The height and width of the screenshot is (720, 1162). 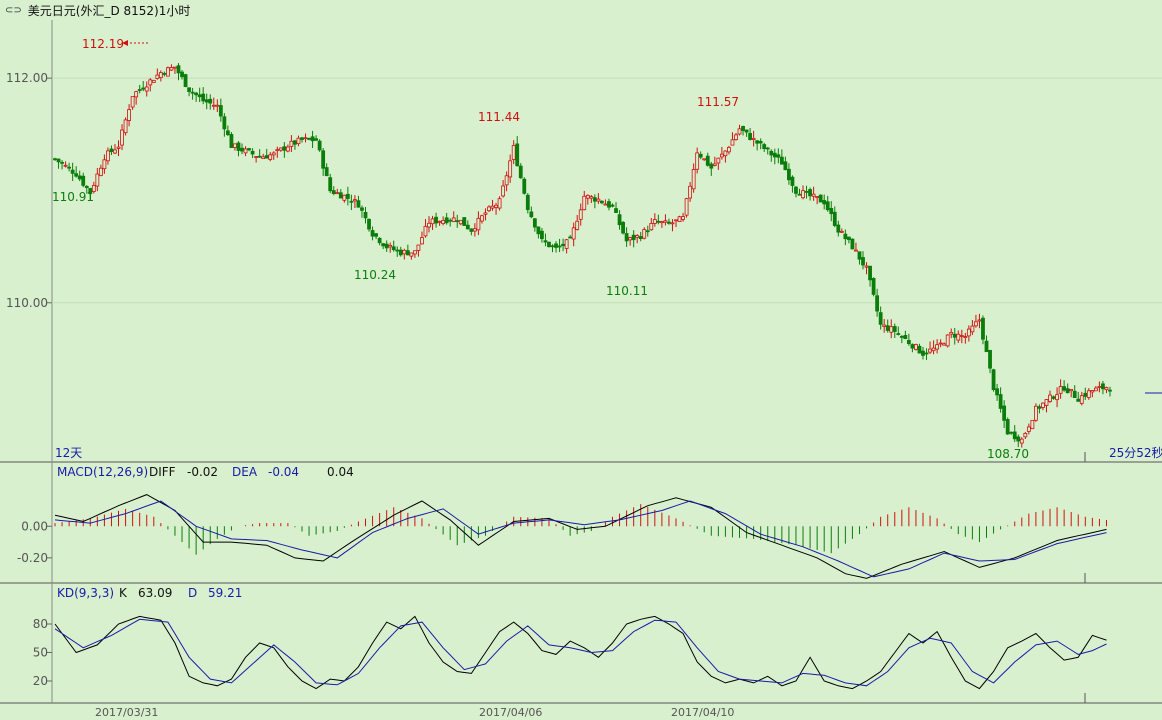 What do you see at coordinates (202, 472) in the screenshot?
I see `macd-diff-value: -0.02` at bounding box center [202, 472].